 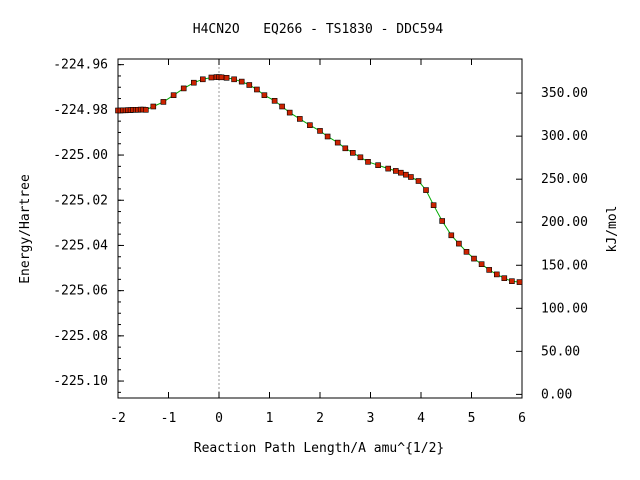 What do you see at coordinates (564, 93) in the screenshot?
I see `y2-tick-label: 350.00` at bounding box center [564, 93].